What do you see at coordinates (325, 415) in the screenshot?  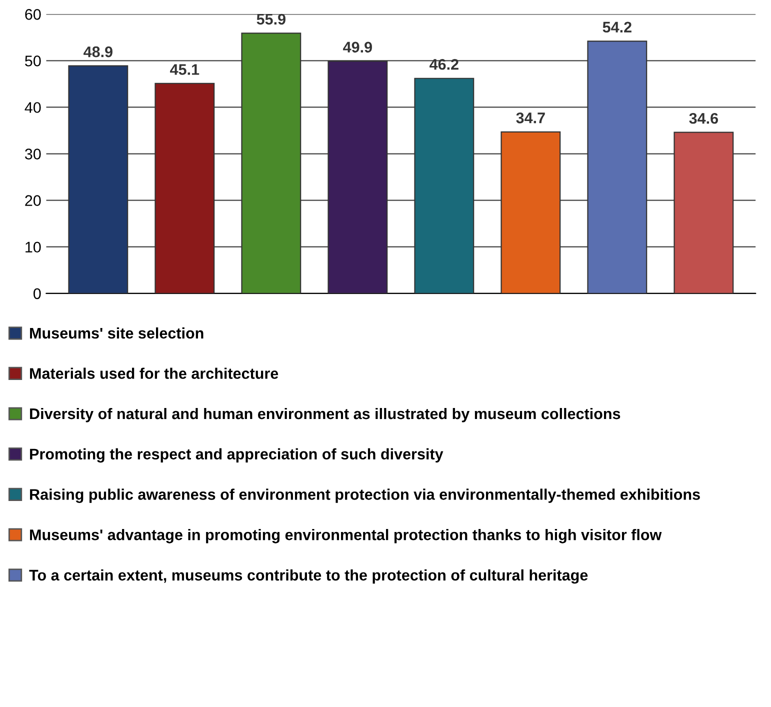 I see `legend-label: Diversity of natural and human environment as illustrated by museum collections` at bounding box center [325, 415].